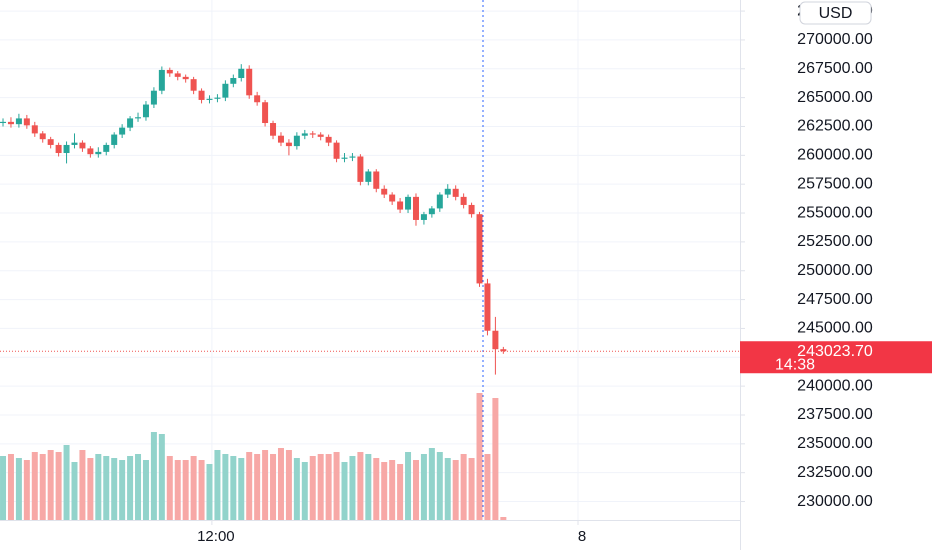 The image size is (932, 550). Describe the element at coordinates (835, 299) in the screenshot. I see `y-tick-label: 247500.00` at that location.